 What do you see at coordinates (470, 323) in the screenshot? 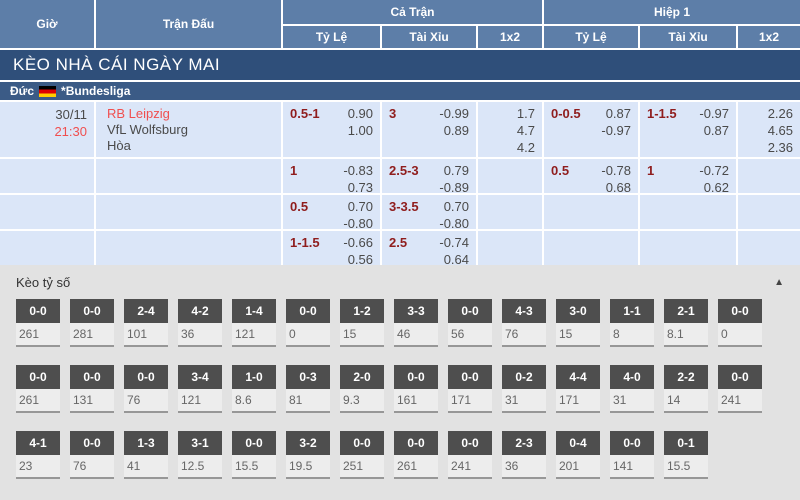
I see `score-odds-cell: 0-0 56` at bounding box center [470, 323].